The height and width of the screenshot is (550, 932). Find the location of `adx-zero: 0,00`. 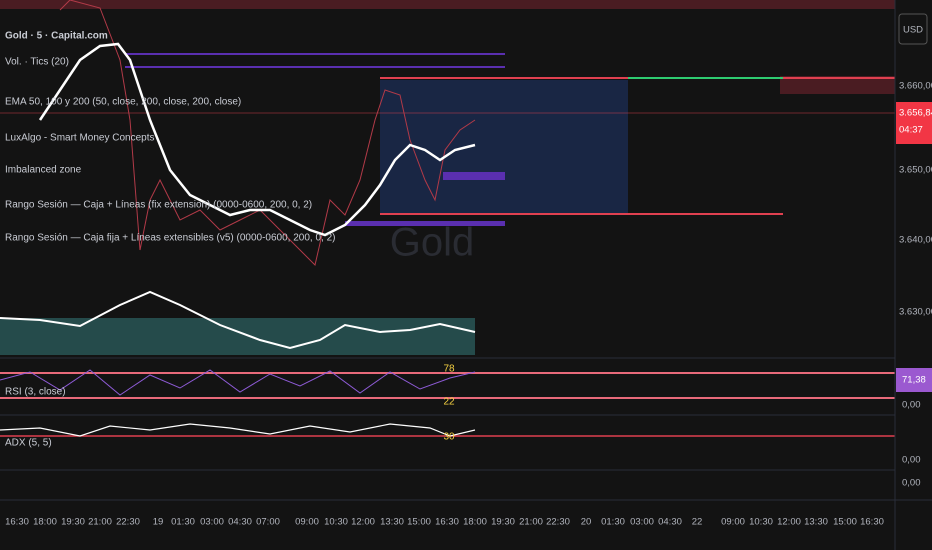

adx-zero: 0,00 is located at coordinates (911, 460).